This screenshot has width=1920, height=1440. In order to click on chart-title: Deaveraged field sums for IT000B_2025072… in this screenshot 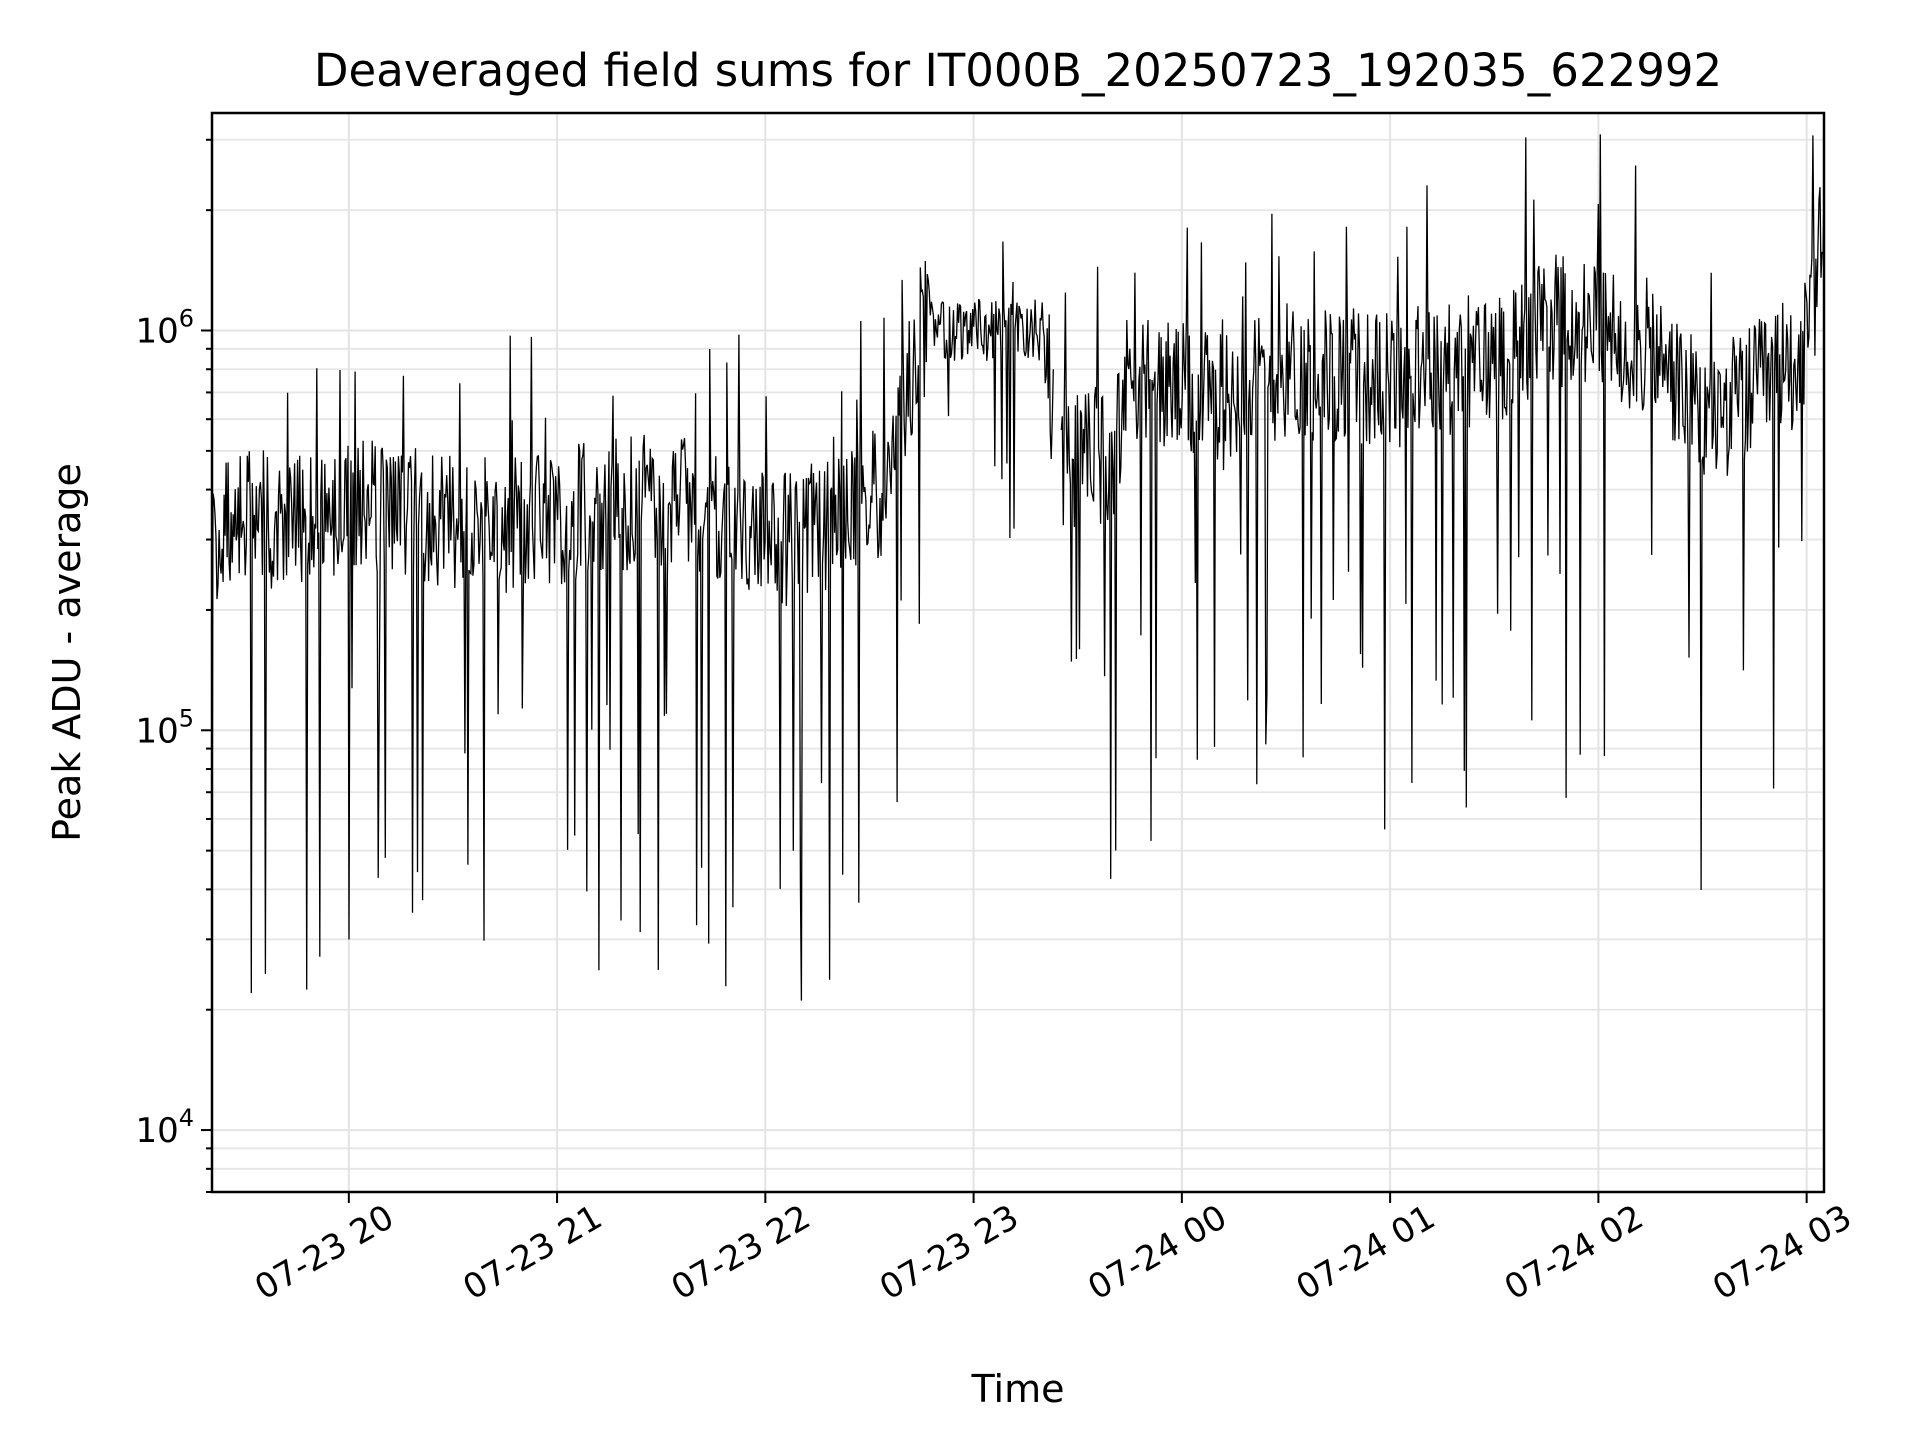, I will do `click(1018, 70)`.